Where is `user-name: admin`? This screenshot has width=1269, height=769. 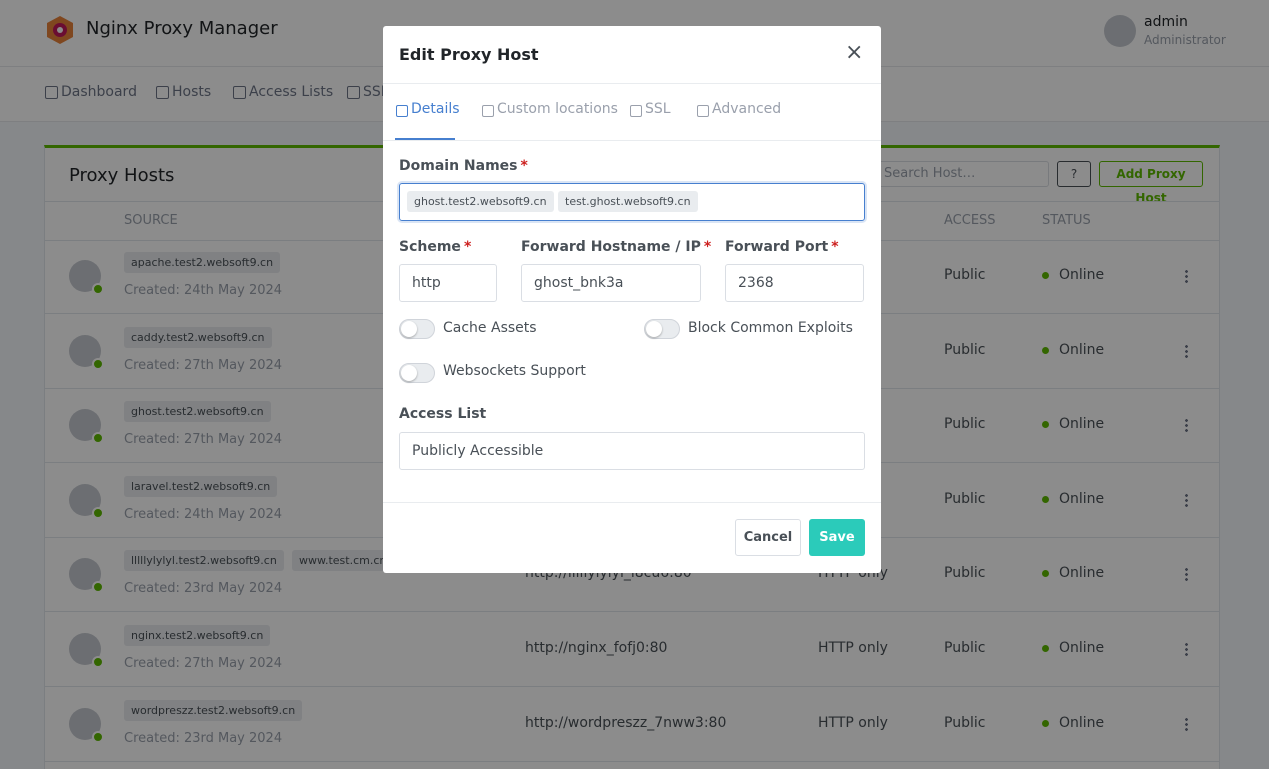
user-name: admin is located at coordinates (1166, 22).